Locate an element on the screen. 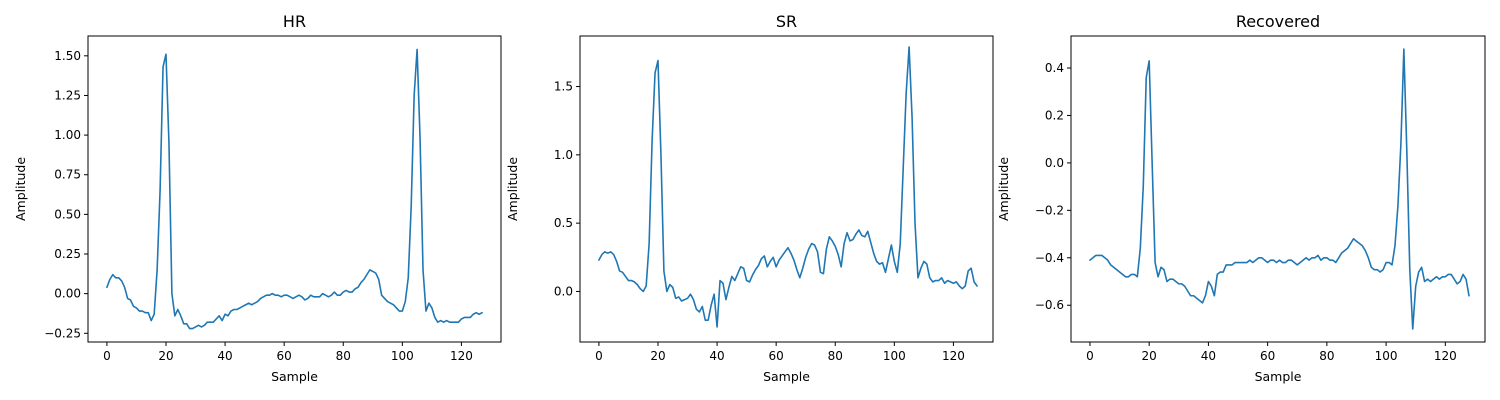 The image size is (1500, 400). y-tick-label: 1.50 is located at coordinates (67, 56).